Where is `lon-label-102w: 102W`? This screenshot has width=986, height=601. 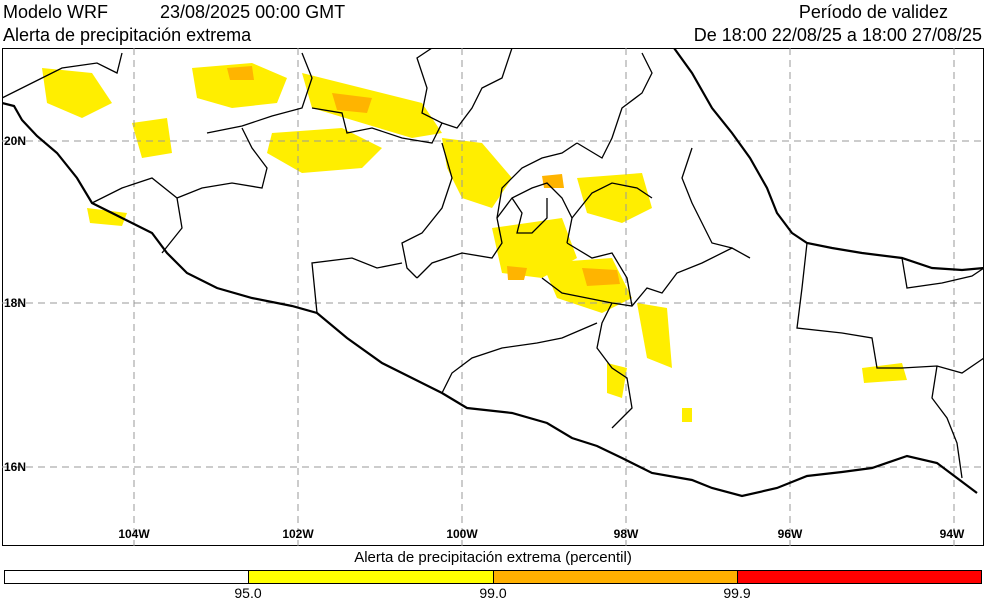
lon-label-102w: 102W is located at coordinates (298, 534).